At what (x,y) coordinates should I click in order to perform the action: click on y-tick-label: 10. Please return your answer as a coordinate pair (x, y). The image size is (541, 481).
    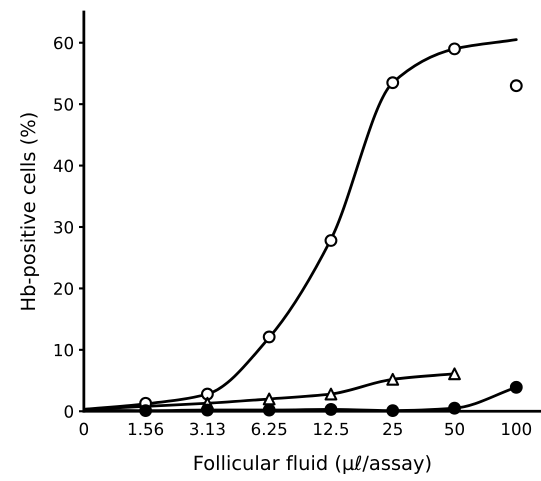
    Looking at the image, I should click on (64, 350).